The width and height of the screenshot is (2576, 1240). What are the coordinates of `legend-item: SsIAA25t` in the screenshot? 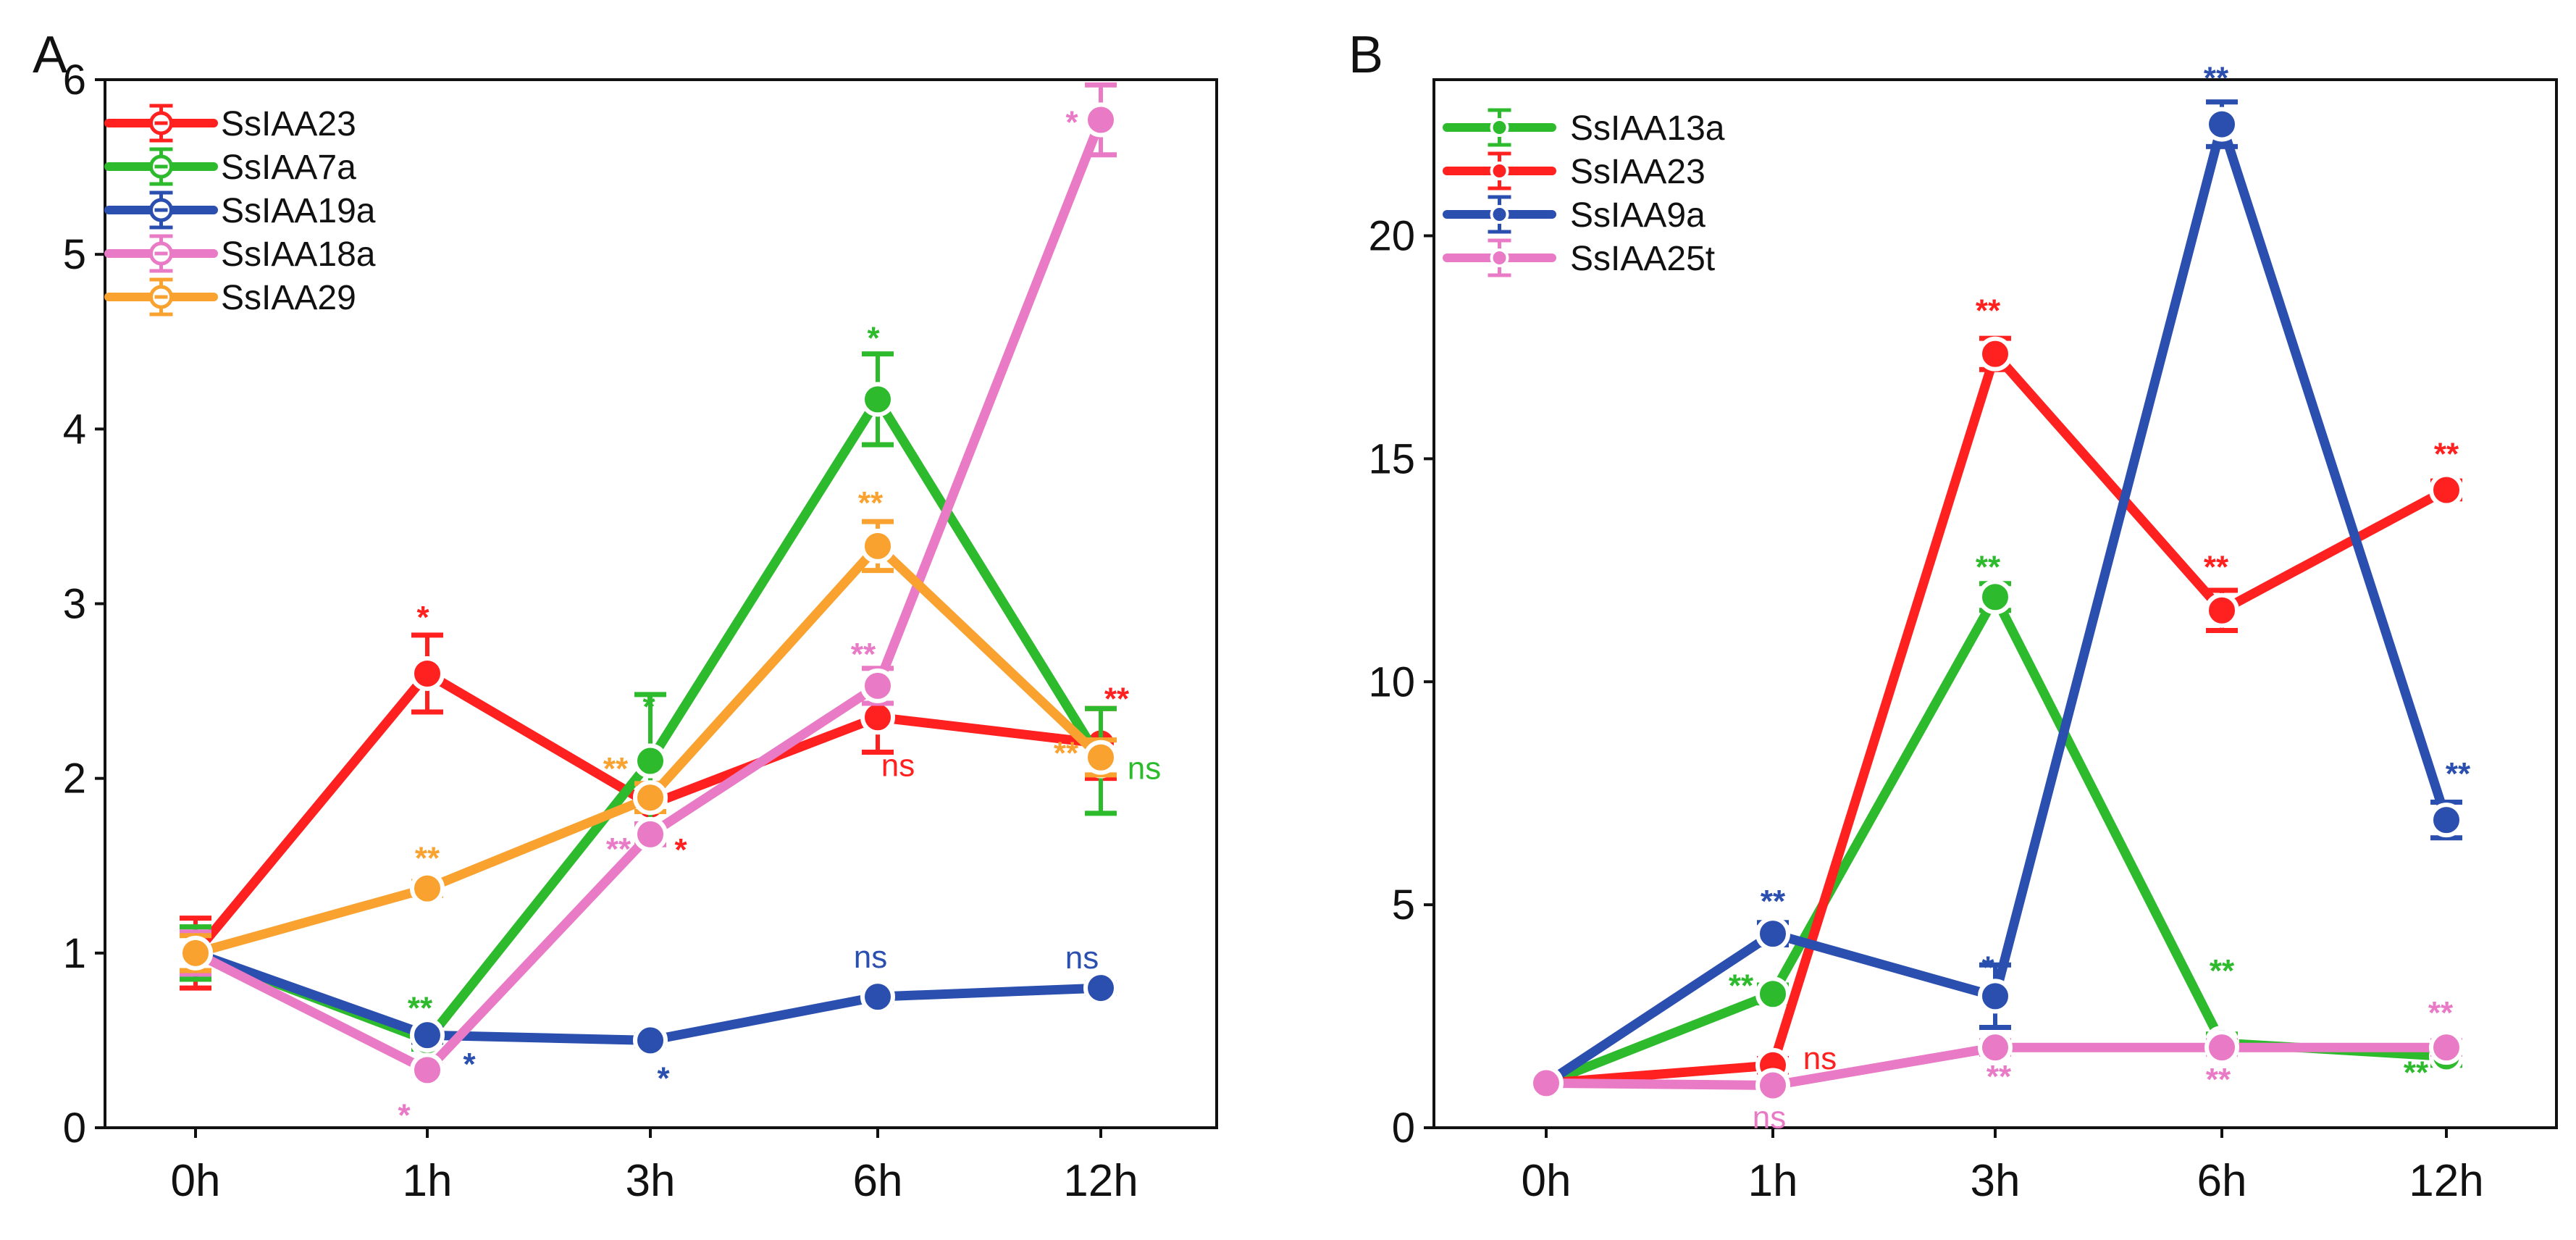 It's located at (1579, 258).